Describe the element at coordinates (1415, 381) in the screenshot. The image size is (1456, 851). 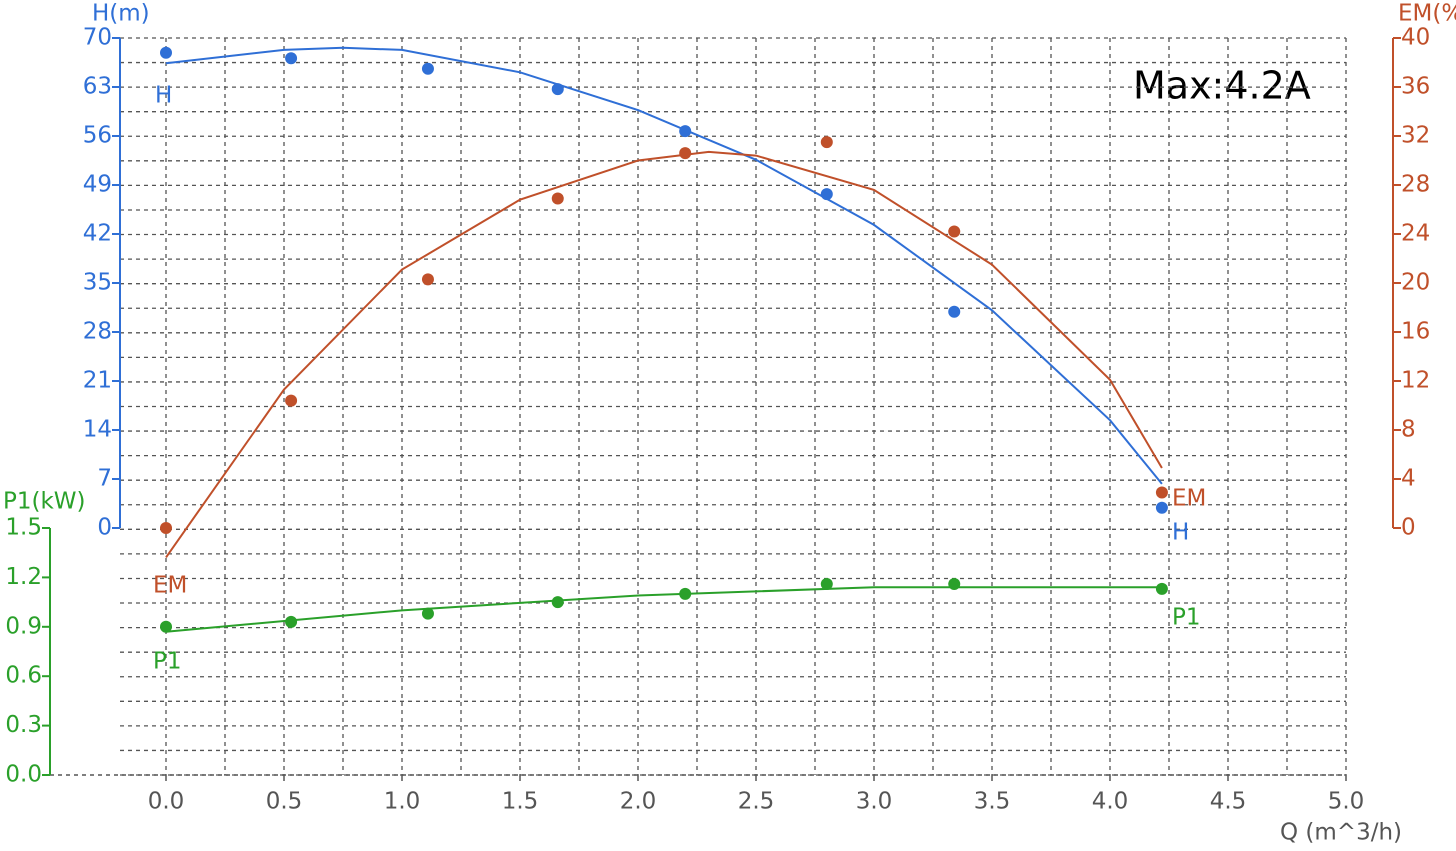
I see `y2-tick-label: 12` at that location.